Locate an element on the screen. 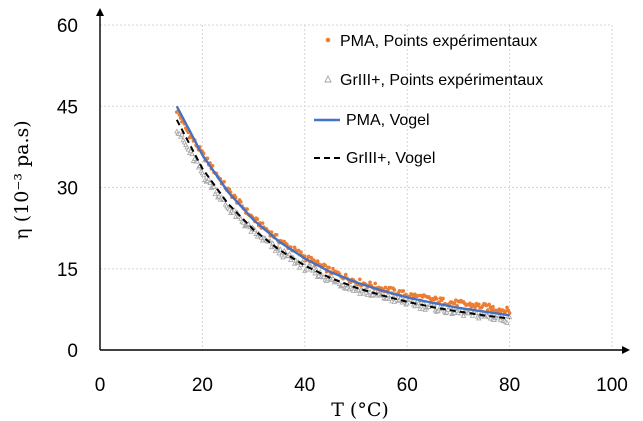  legend-item: PMA, Vogel is located at coordinates (372, 120).